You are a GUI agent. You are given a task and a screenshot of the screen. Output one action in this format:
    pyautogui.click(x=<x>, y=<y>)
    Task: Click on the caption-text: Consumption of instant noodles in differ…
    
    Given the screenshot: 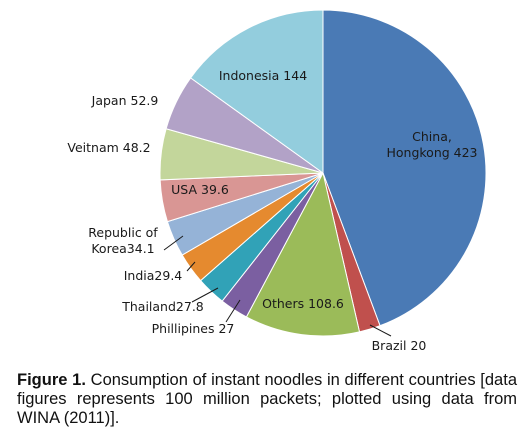 What is the action you would take?
    pyautogui.click(x=267, y=399)
    